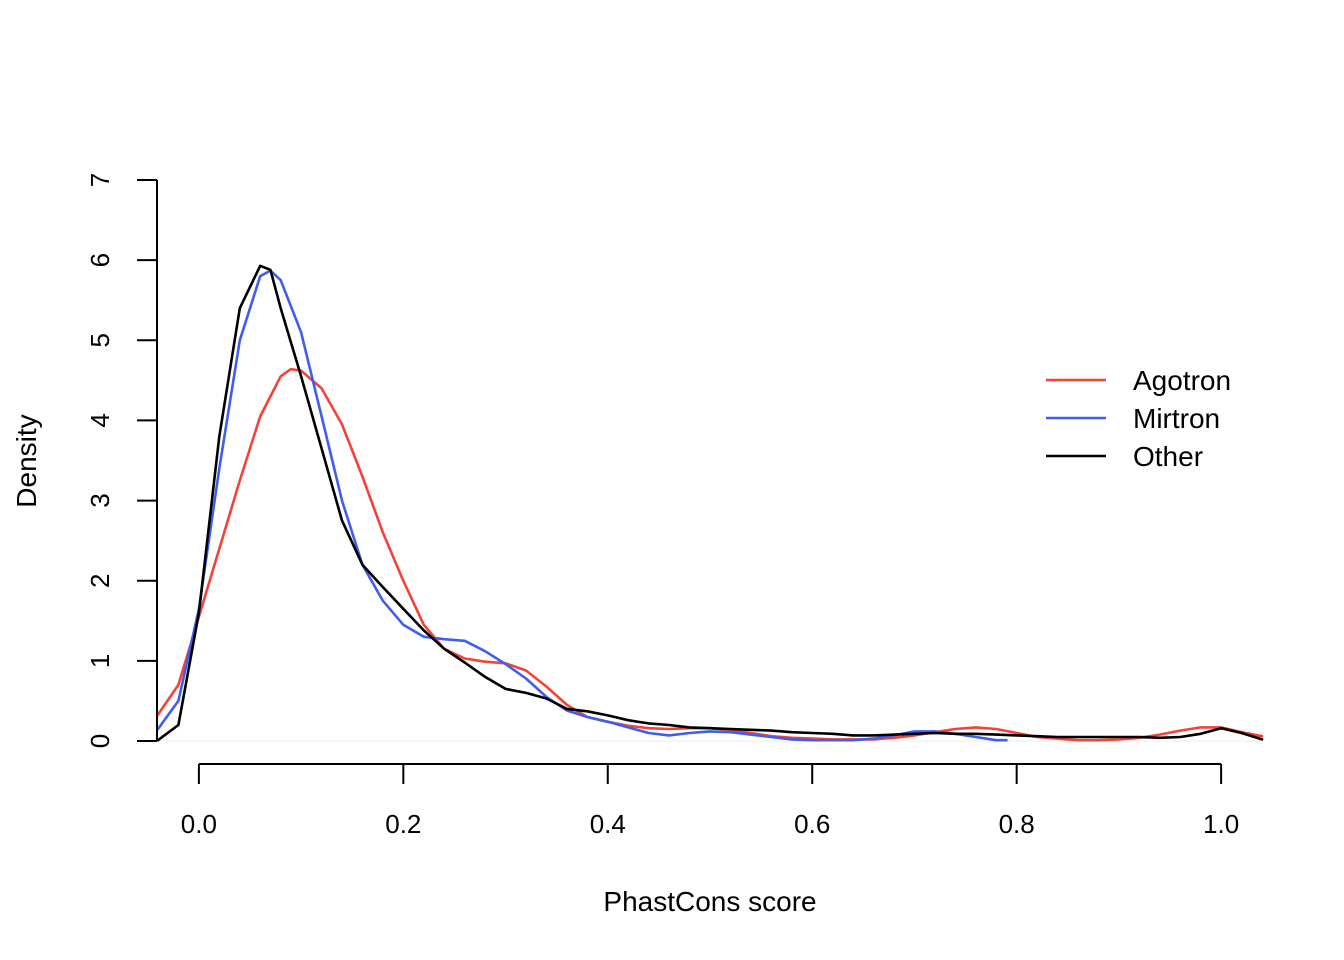  I want to click on y-tick-label: 1, so click(100, 661).